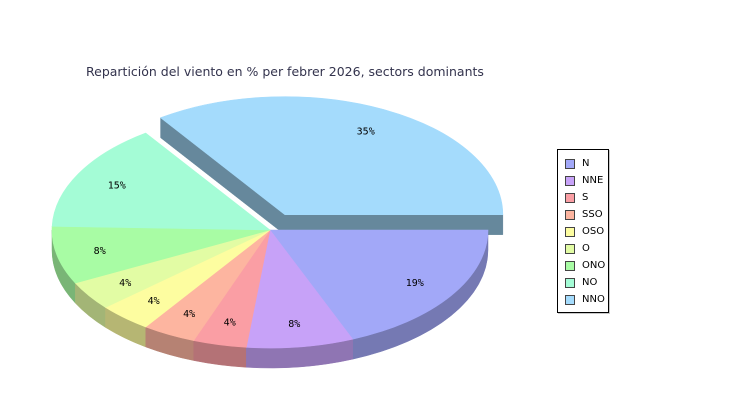 This screenshot has height=400, width=750. Describe the element at coordinates (117, 185) in the screenshot. I see `slice-label-no: 15%` at that location.